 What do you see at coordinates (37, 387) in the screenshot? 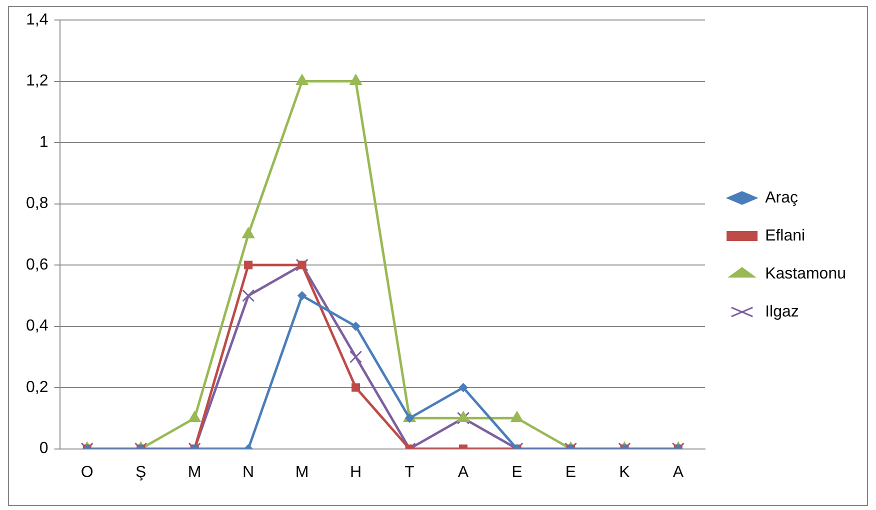
I see `y-tick-label: 0,2` at bounding box center [37, 387].